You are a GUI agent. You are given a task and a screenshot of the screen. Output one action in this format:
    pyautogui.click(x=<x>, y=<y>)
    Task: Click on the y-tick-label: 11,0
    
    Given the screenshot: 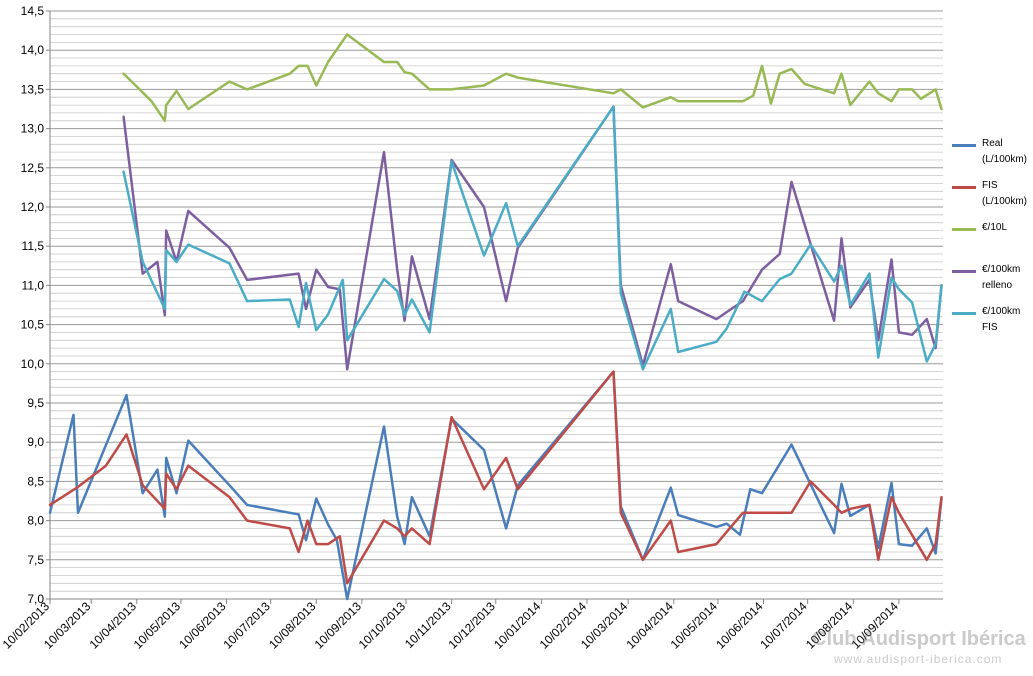 What is the action you would take?
    pyautogui.click(x=33, y=285)
    